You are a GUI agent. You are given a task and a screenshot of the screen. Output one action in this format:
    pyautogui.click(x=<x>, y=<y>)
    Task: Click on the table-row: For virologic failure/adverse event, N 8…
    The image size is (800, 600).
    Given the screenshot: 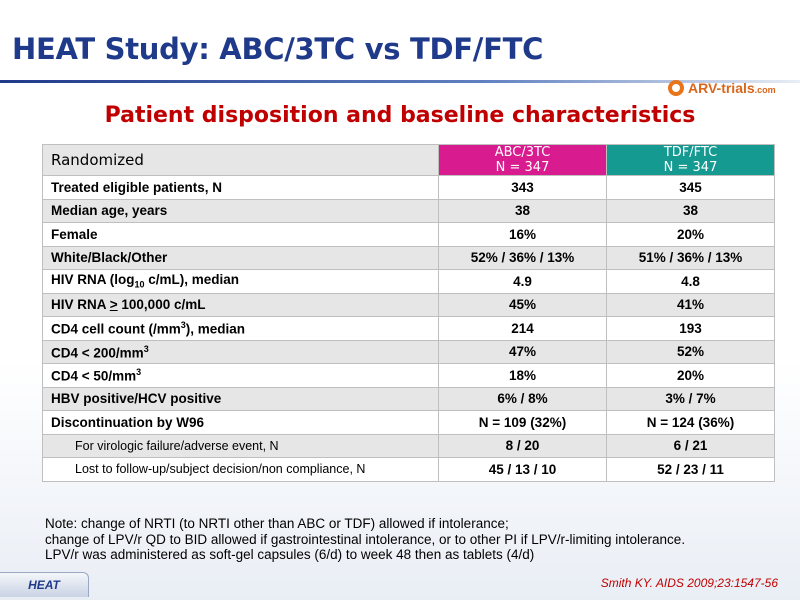 What is the action you would take?
    pyautogui.click(x=408, y=445)
    